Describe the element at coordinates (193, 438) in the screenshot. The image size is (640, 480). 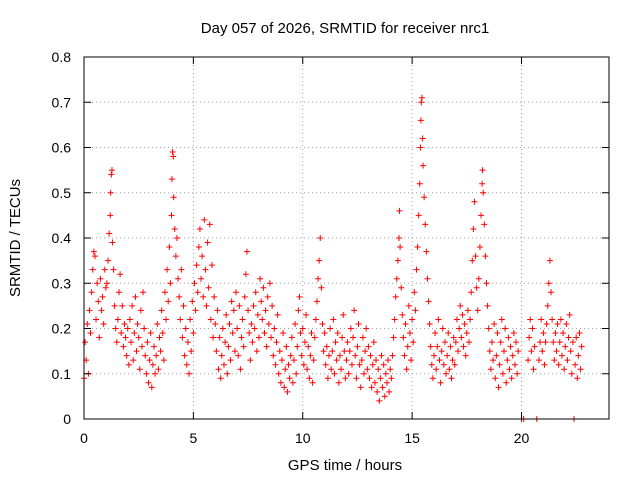
I see `x-tick-label: 5` at that location.